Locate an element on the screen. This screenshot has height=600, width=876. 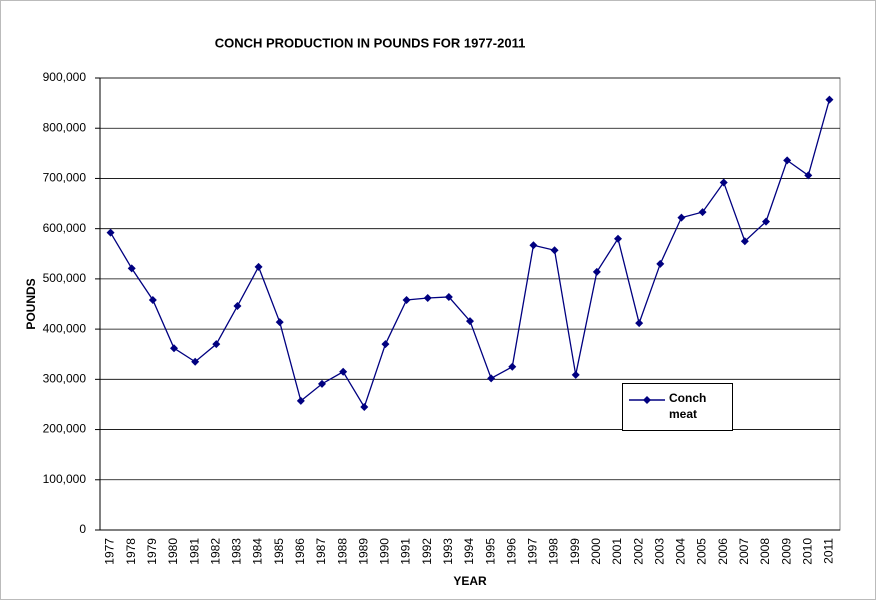
y-tick-label: 900,000 is located at coordinates (65, 77).